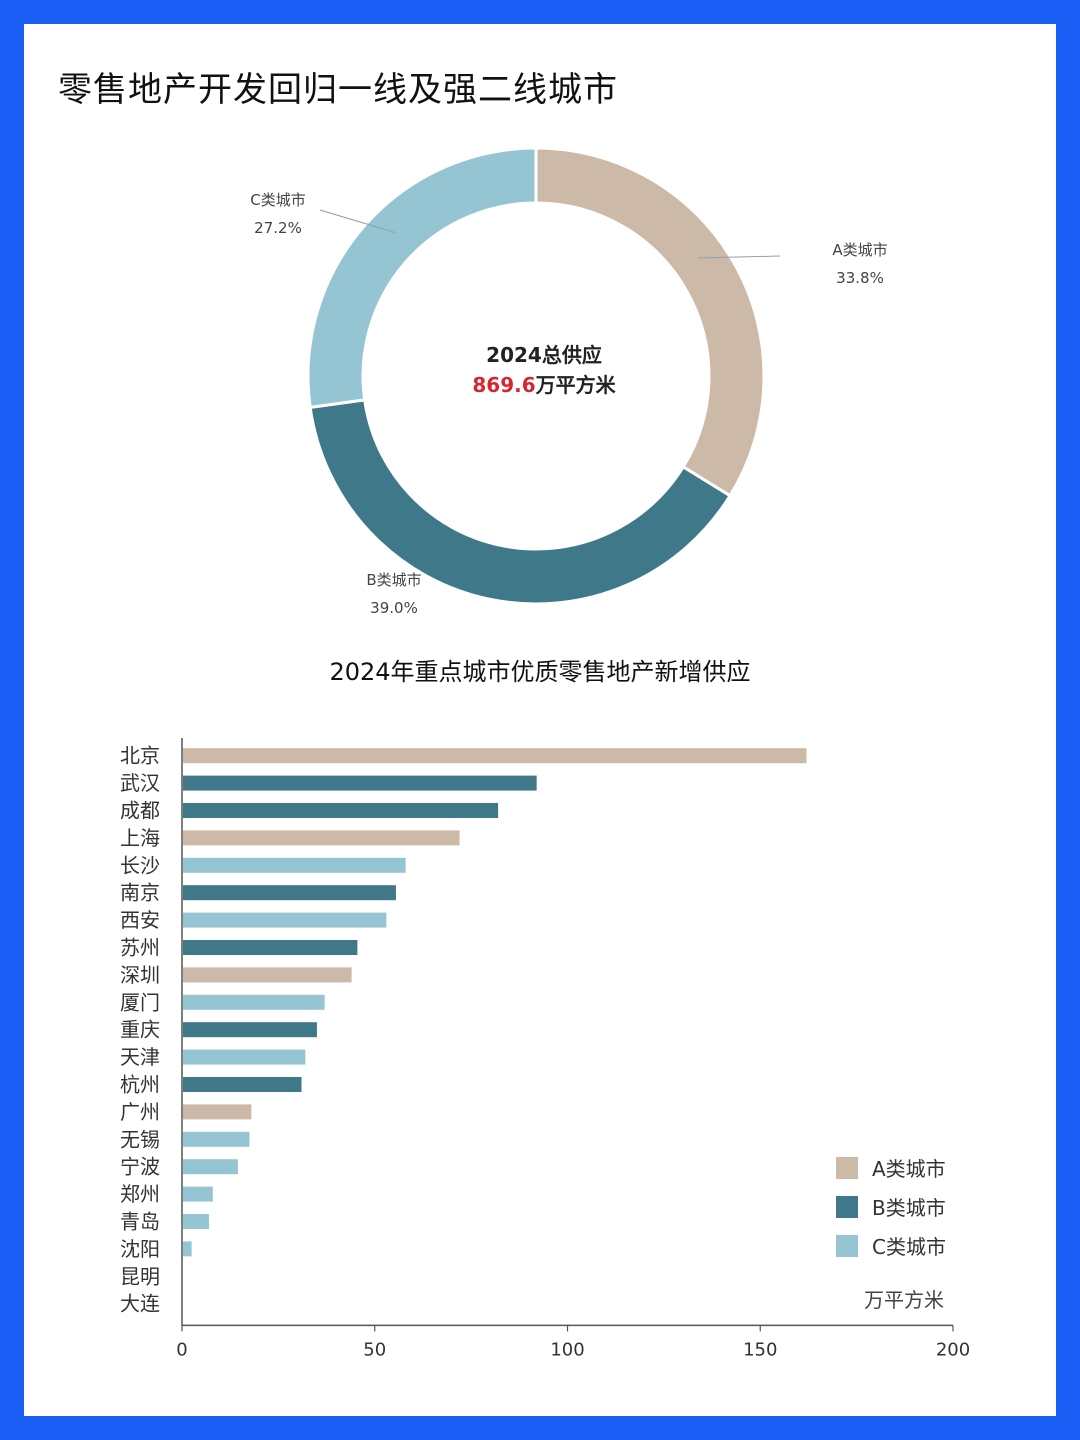 The image size is (1080, 1440). I want to click on y-tick-label: 苏州, so click(140, 948).